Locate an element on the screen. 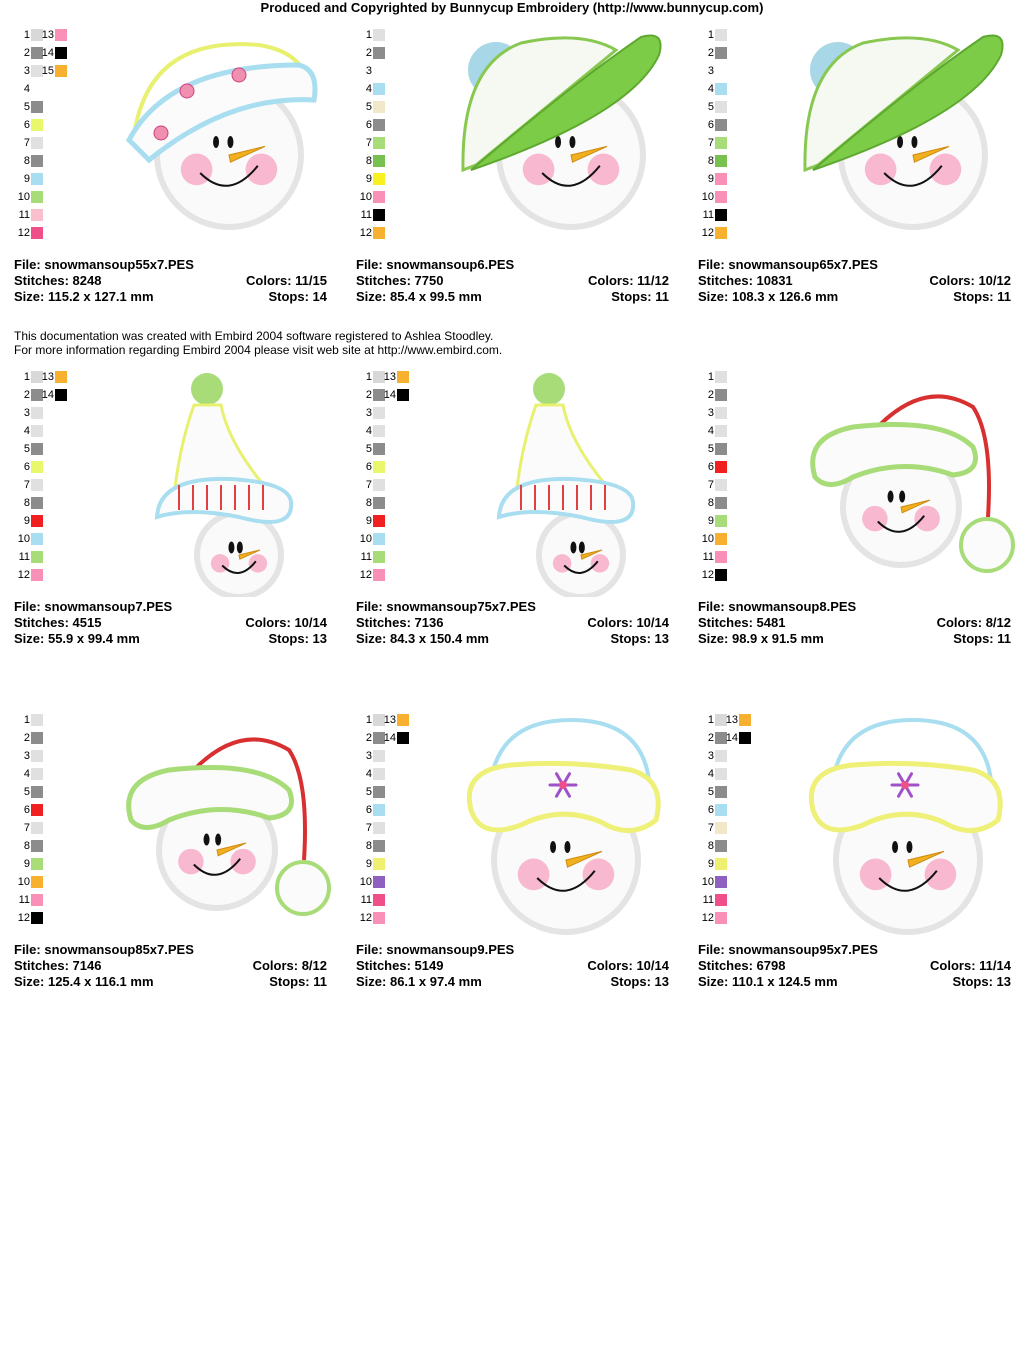 The width and height of the screenshot is (1024, 1370). snowman-design-preview is located at coordinates (224, 485).